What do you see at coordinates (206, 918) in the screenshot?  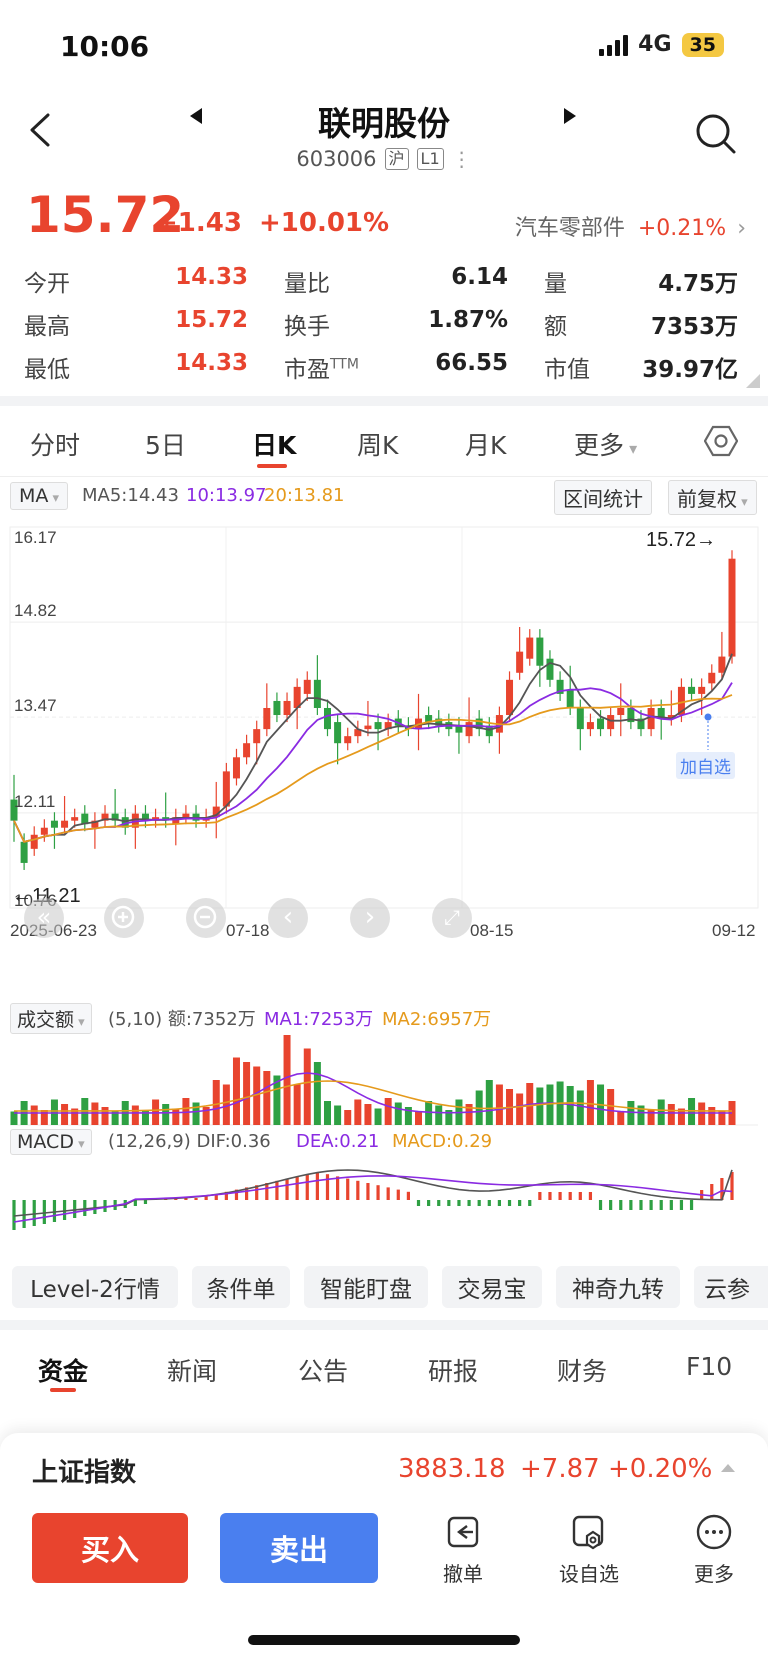 I see `zoom-out-icon` at bounding box center [206, 918].